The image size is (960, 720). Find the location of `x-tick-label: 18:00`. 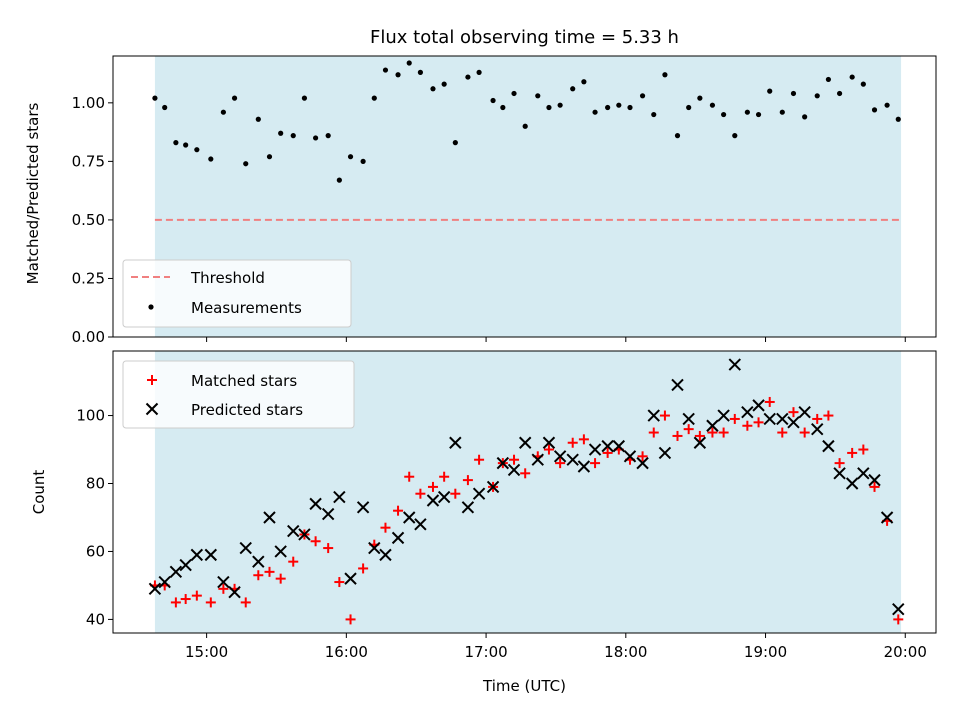

x-tick-label: 18:00 is located at coordinates (625, 652).